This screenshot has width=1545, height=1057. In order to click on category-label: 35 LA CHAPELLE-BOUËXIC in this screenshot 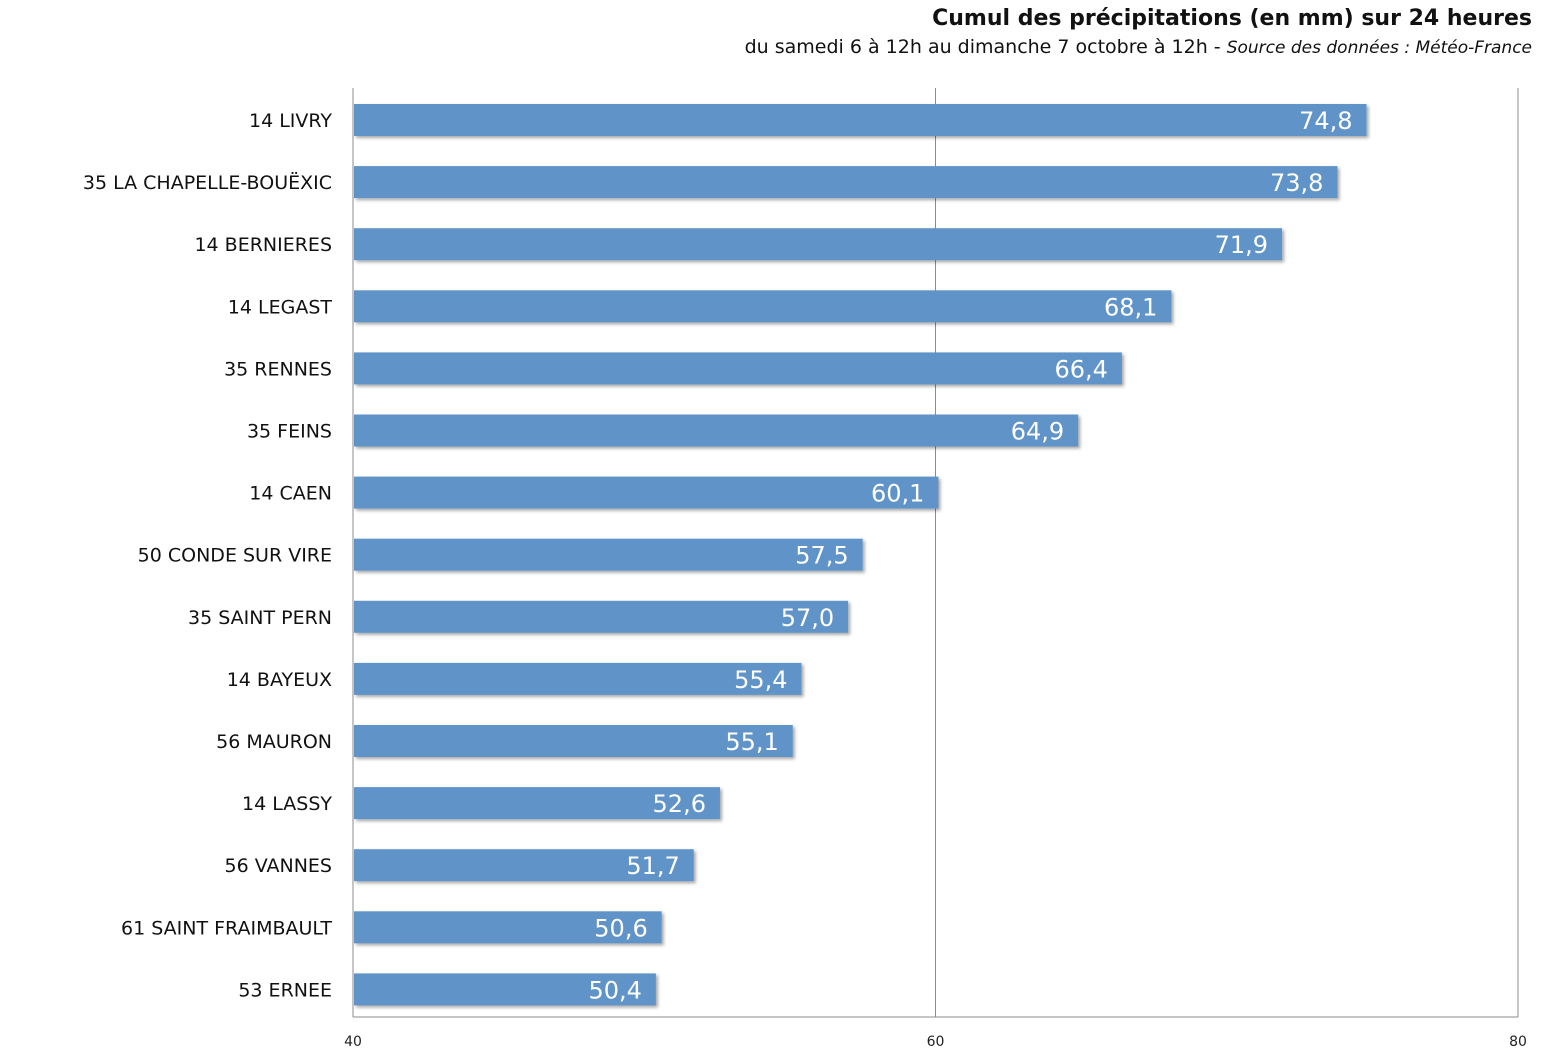, I will do `click(207, 182)`.